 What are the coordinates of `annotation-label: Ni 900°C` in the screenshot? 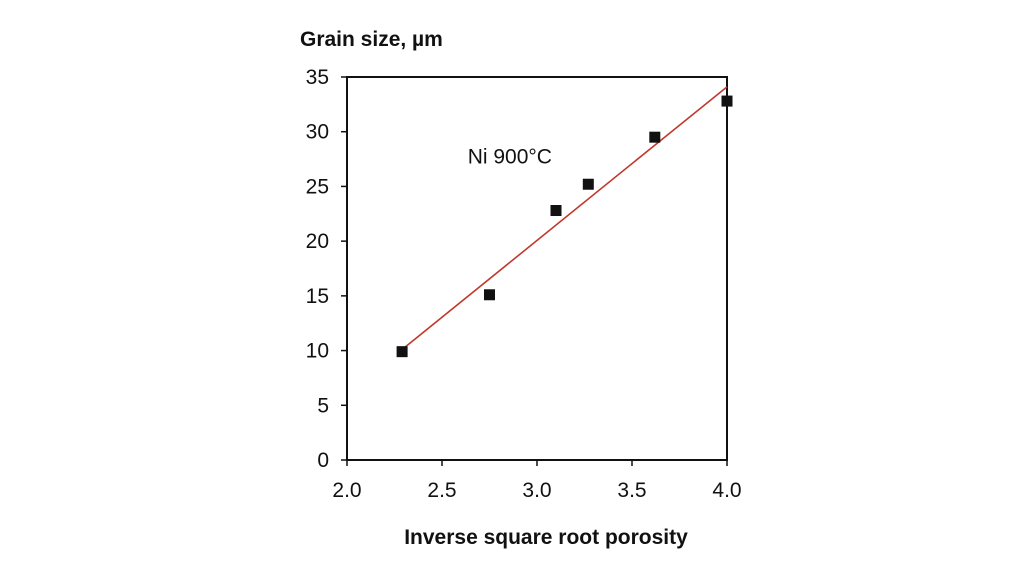 It's located at (510, 157).